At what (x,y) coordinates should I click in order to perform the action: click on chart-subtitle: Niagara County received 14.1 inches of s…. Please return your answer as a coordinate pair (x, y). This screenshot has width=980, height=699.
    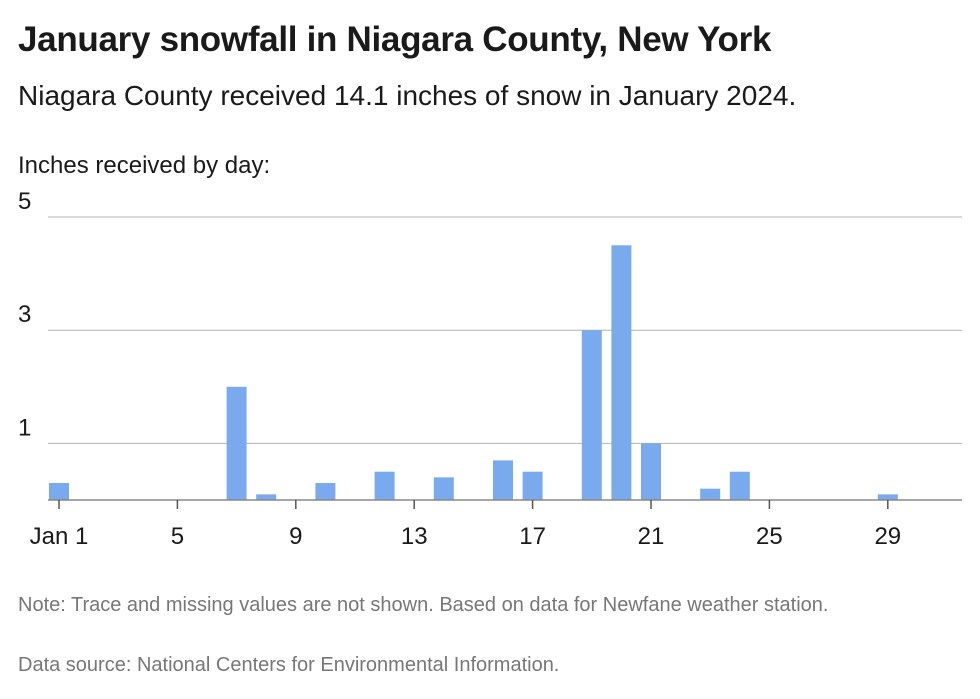
    Looking at the image, I should click on (407, 95).